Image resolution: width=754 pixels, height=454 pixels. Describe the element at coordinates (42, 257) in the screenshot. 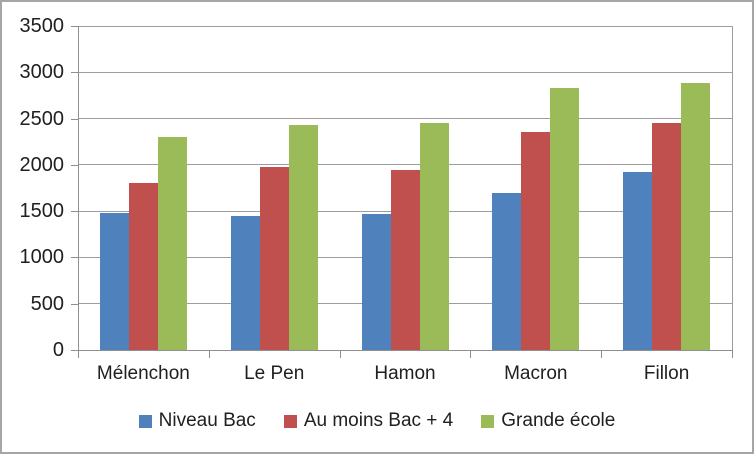

I see `y-axis-tick-label: 1000` at that location.